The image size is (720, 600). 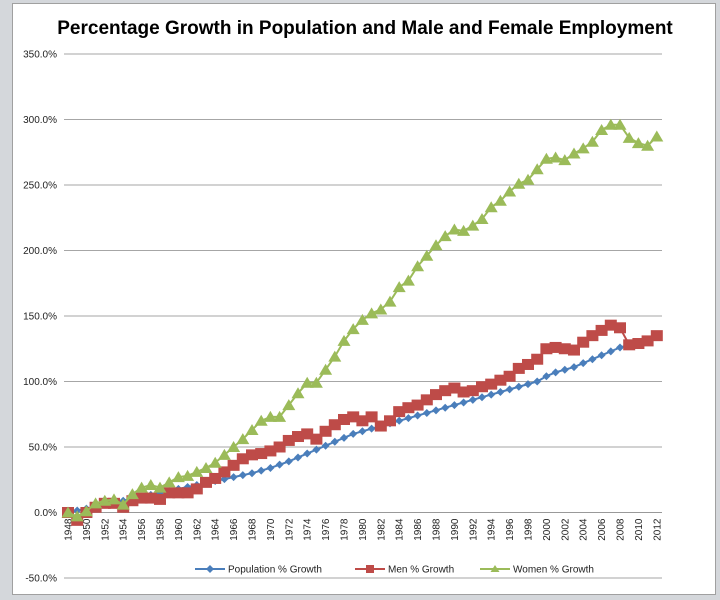 I want to click on x-tick-label: 1966, so click(x=234, y=529).